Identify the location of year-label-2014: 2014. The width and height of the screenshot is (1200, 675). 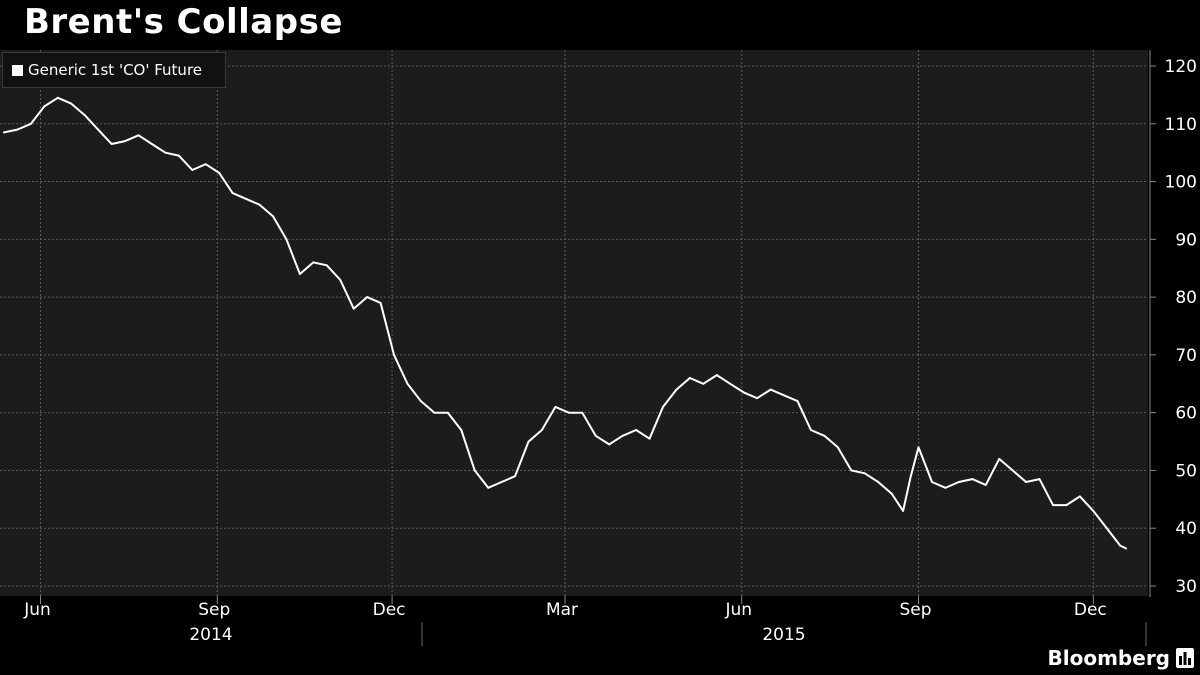
(210, 635).